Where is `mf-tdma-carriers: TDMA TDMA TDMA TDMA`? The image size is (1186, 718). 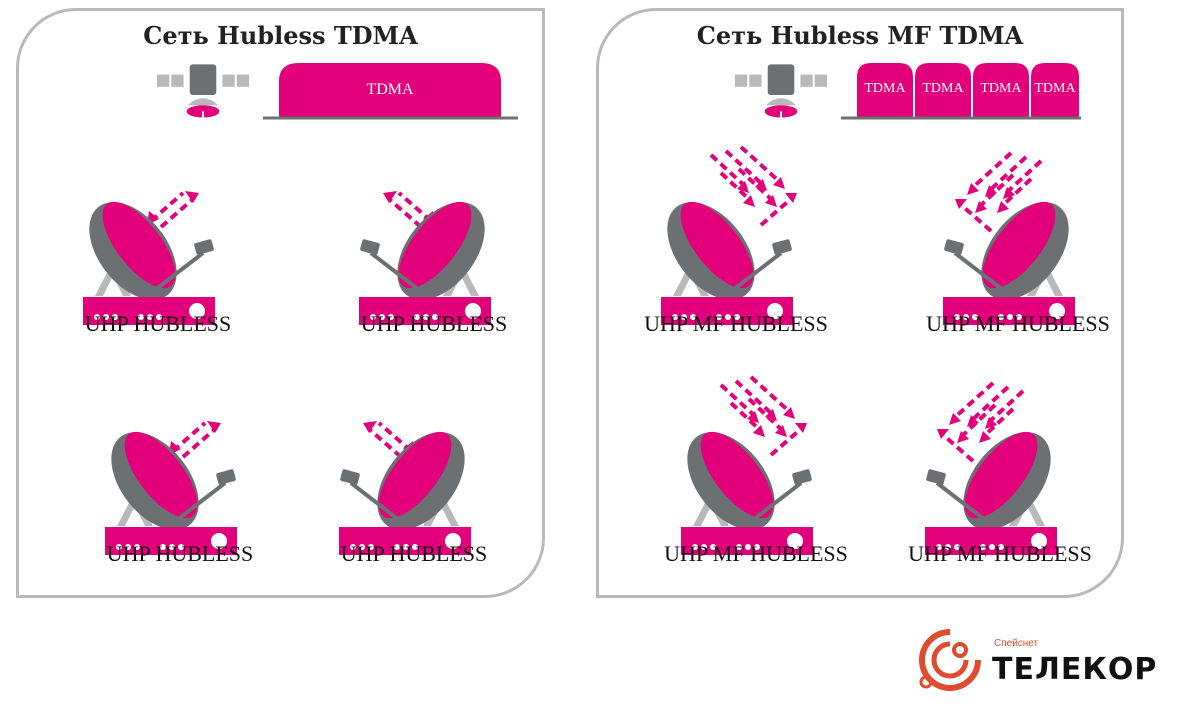 mf-tdma-carriers: TDMA TDMA TDMA TDMA is located at coordinates (961, 91).